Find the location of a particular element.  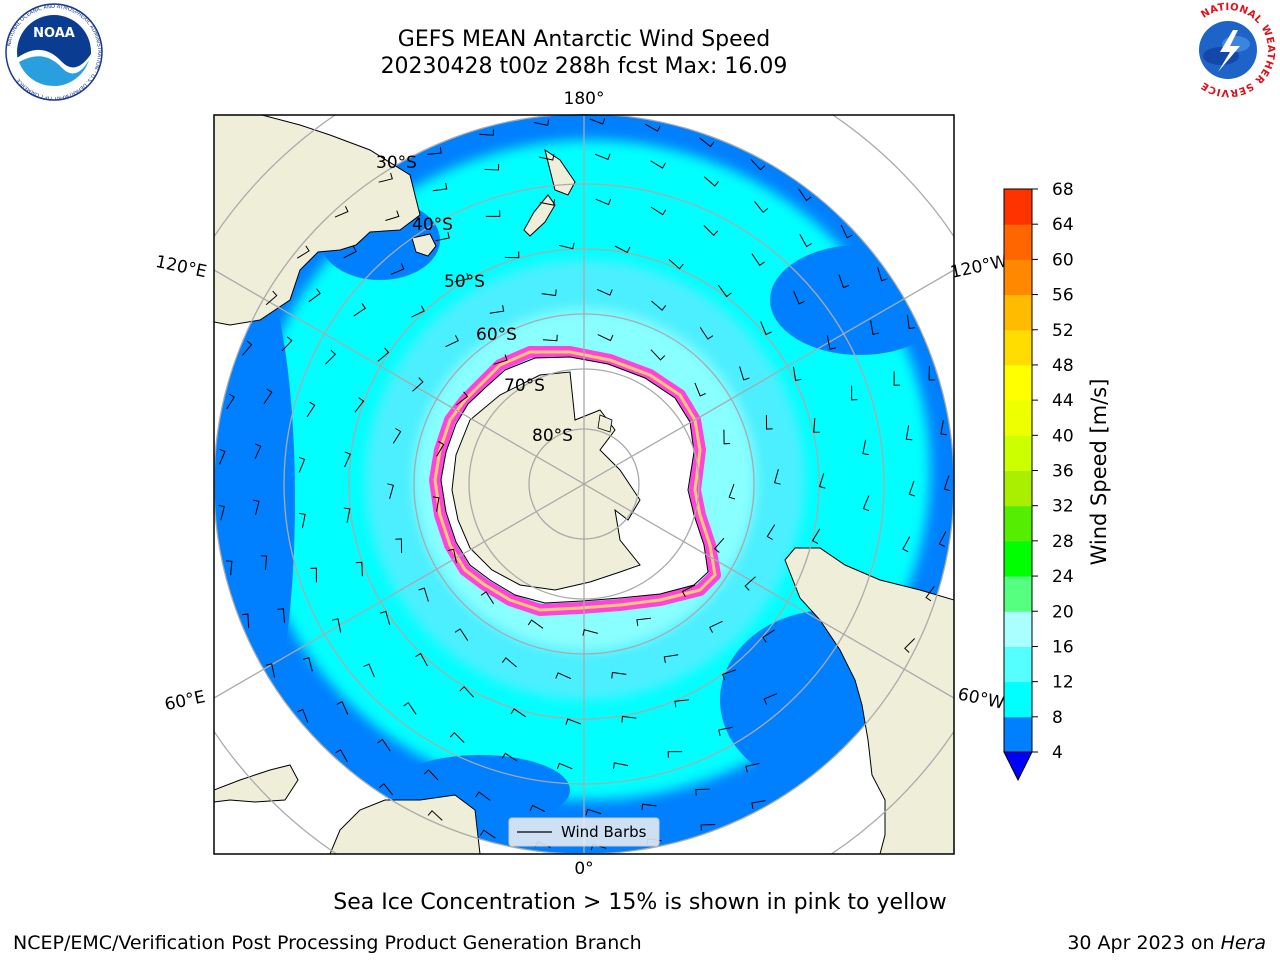

colorbar-tick-label: 36 is located at coordinates (1063, 472).